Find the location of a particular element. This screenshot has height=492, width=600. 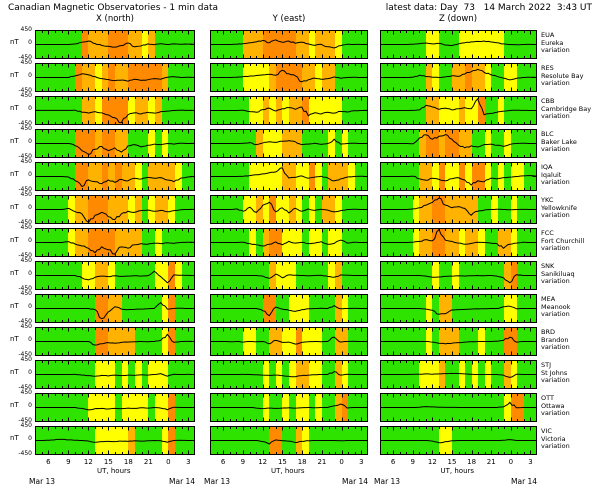

station-label-SNK: SNK Sanikiluaq variation is located at coordinates (558, 274).